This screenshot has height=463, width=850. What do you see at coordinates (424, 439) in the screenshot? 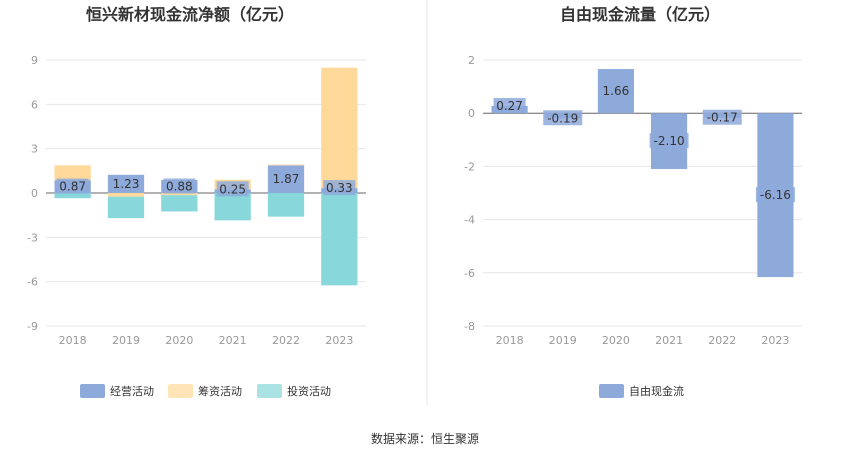
I see `data-source-note: 数据来源：恒生聚源` at bounding box center [424, 439].